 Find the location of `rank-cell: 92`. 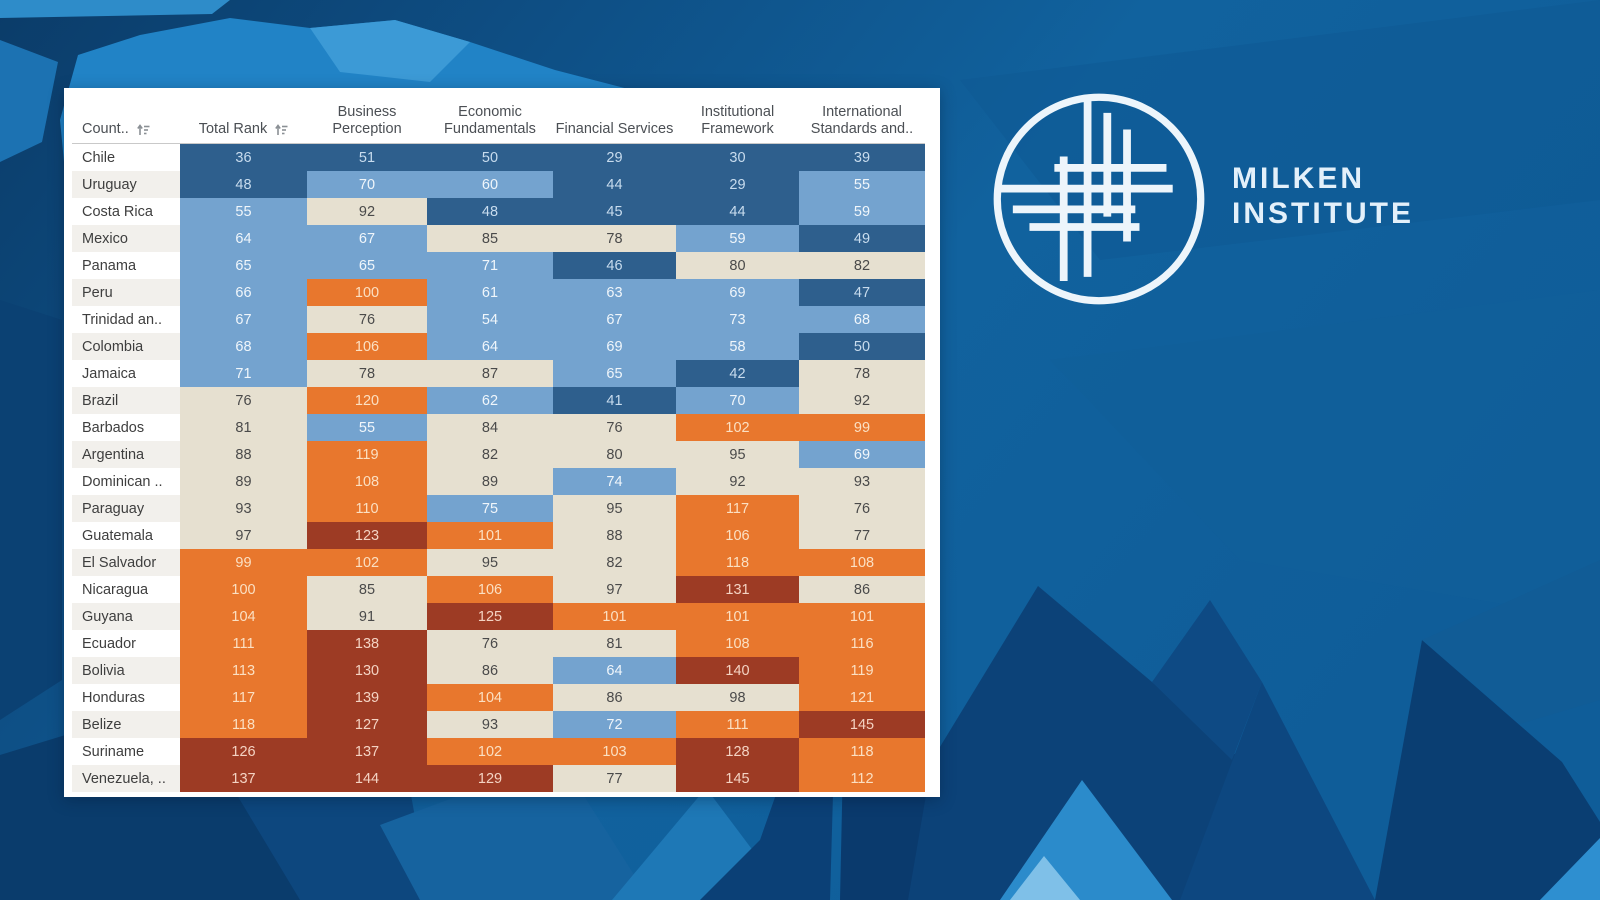

rank-cell: 92 is located at coordinates (862, 400).